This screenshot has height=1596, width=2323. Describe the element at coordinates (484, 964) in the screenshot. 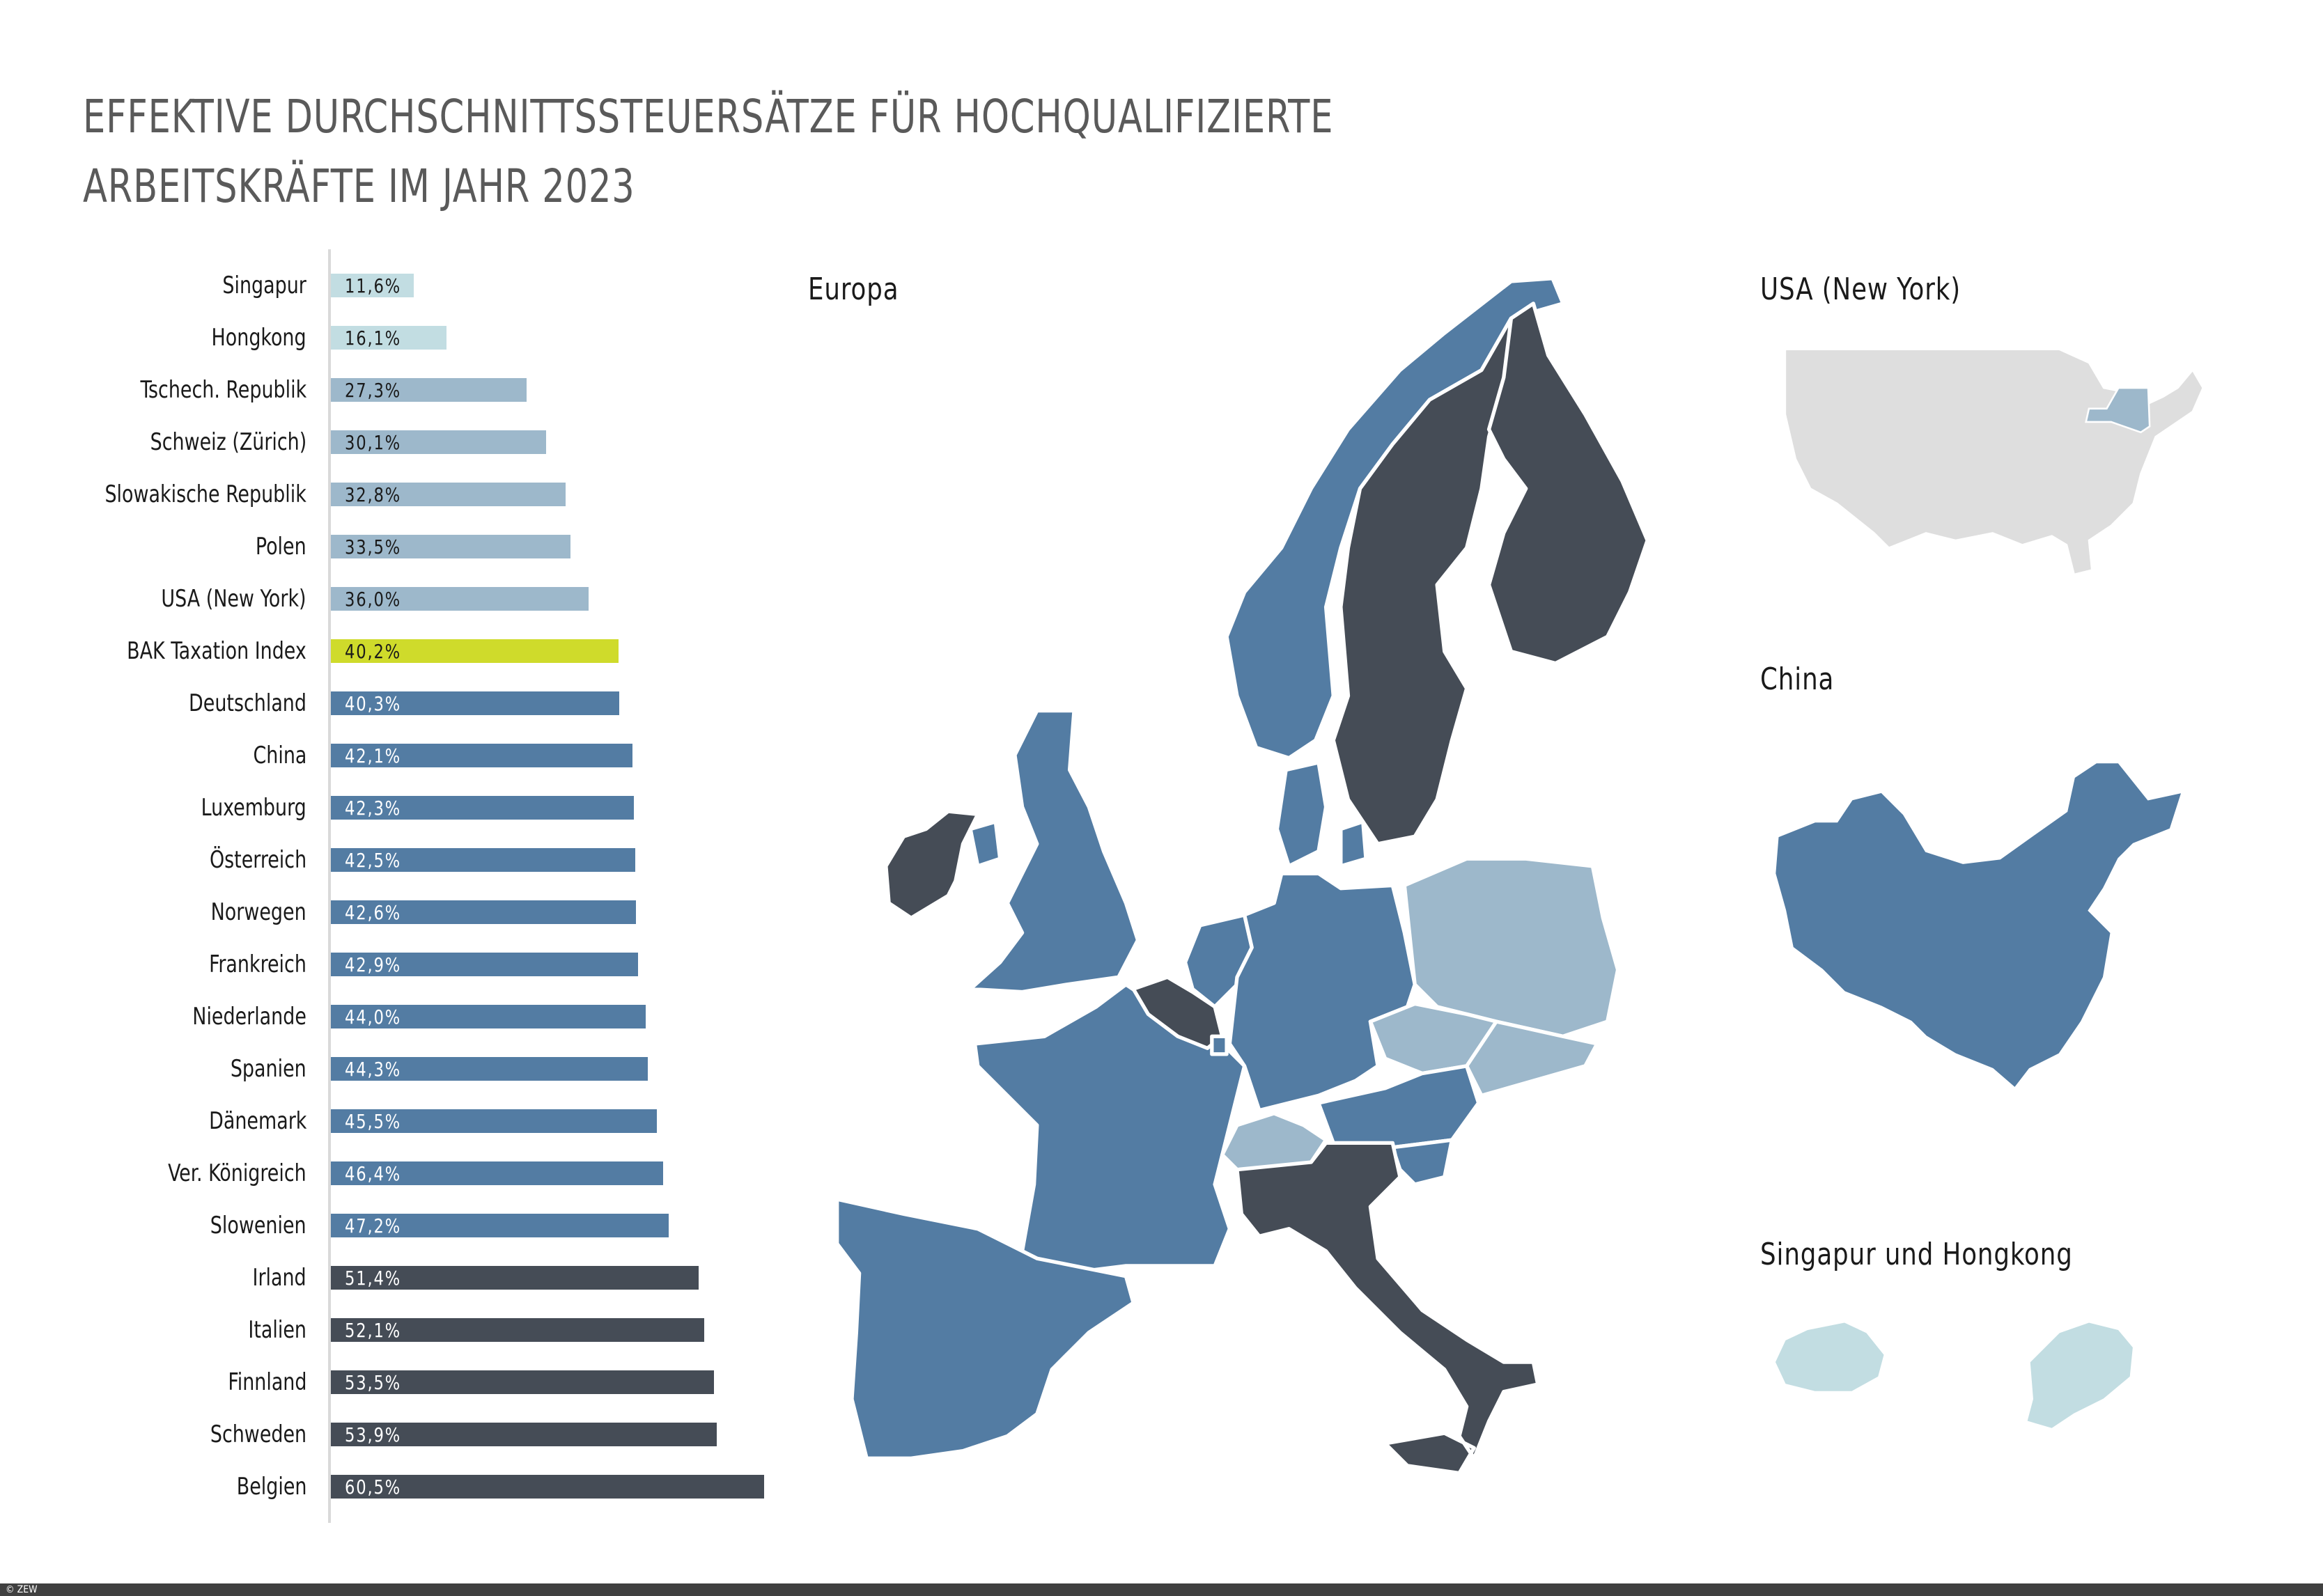

I see `bar: 42,9%` at that location.